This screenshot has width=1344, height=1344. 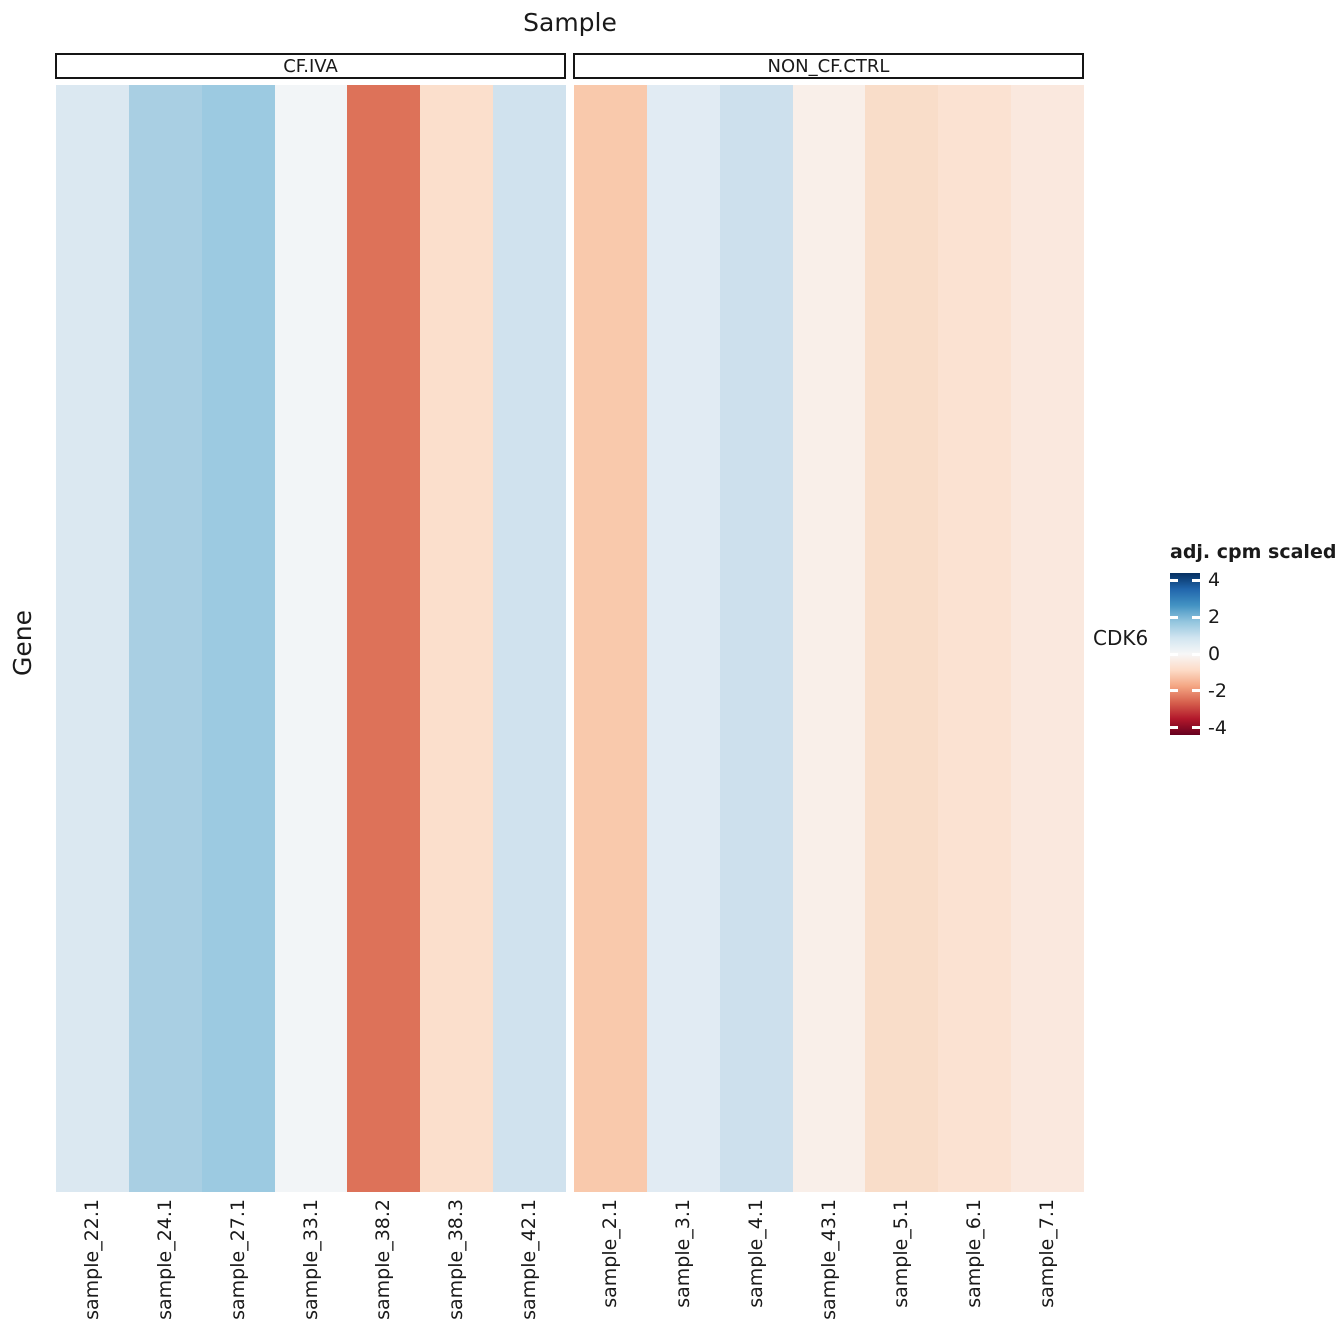 I want to click on x-tick-label-cell: sample_27.1, so click(x=238, y=1271).